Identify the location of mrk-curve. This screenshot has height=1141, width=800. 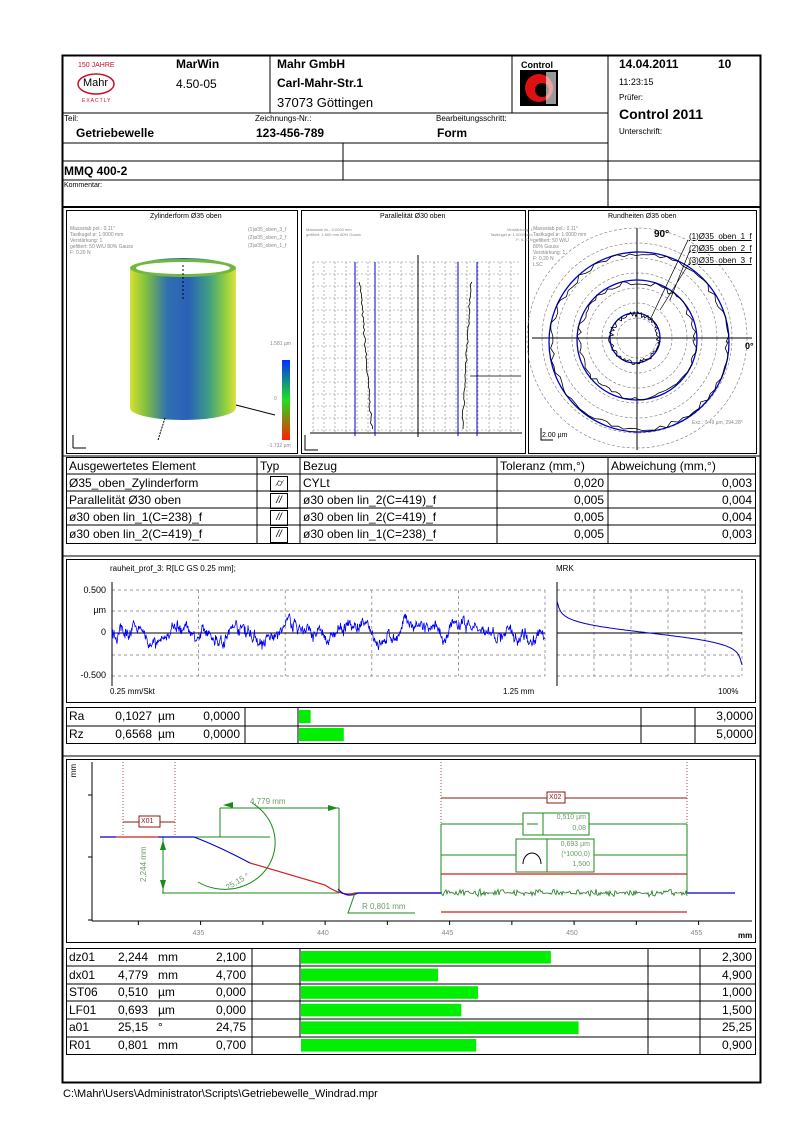
(649, 633).